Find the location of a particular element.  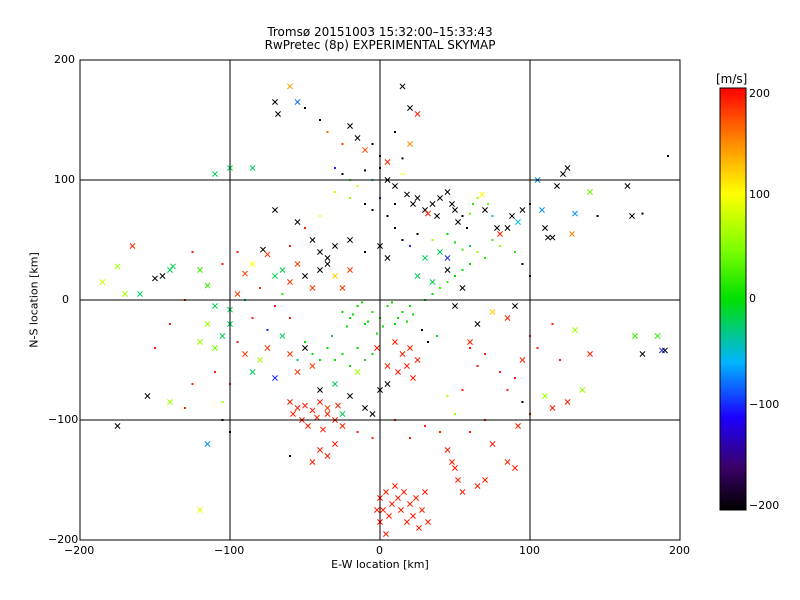

x-tick-label: −200 is located at coordinates (79, 550).